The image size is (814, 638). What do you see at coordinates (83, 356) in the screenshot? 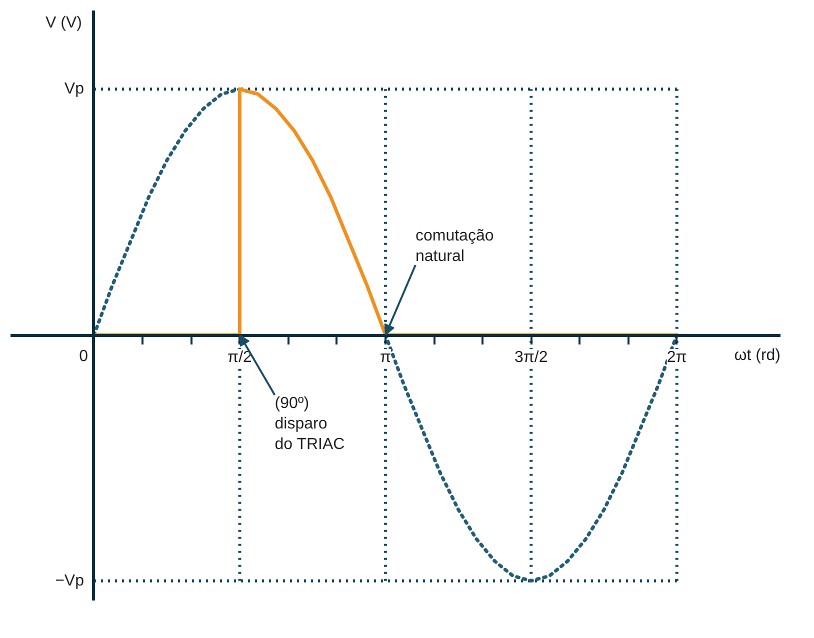
I see `x-tick-label: 0` at bounding box center [83, 356].